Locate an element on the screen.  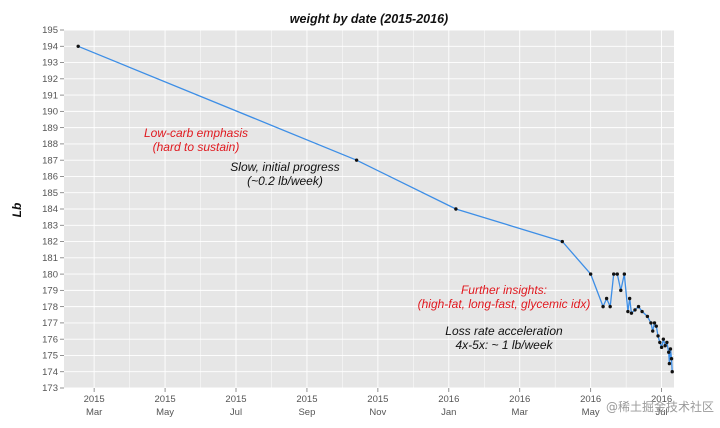
y-tick-label: 194 is located at coordinates (50, 46).